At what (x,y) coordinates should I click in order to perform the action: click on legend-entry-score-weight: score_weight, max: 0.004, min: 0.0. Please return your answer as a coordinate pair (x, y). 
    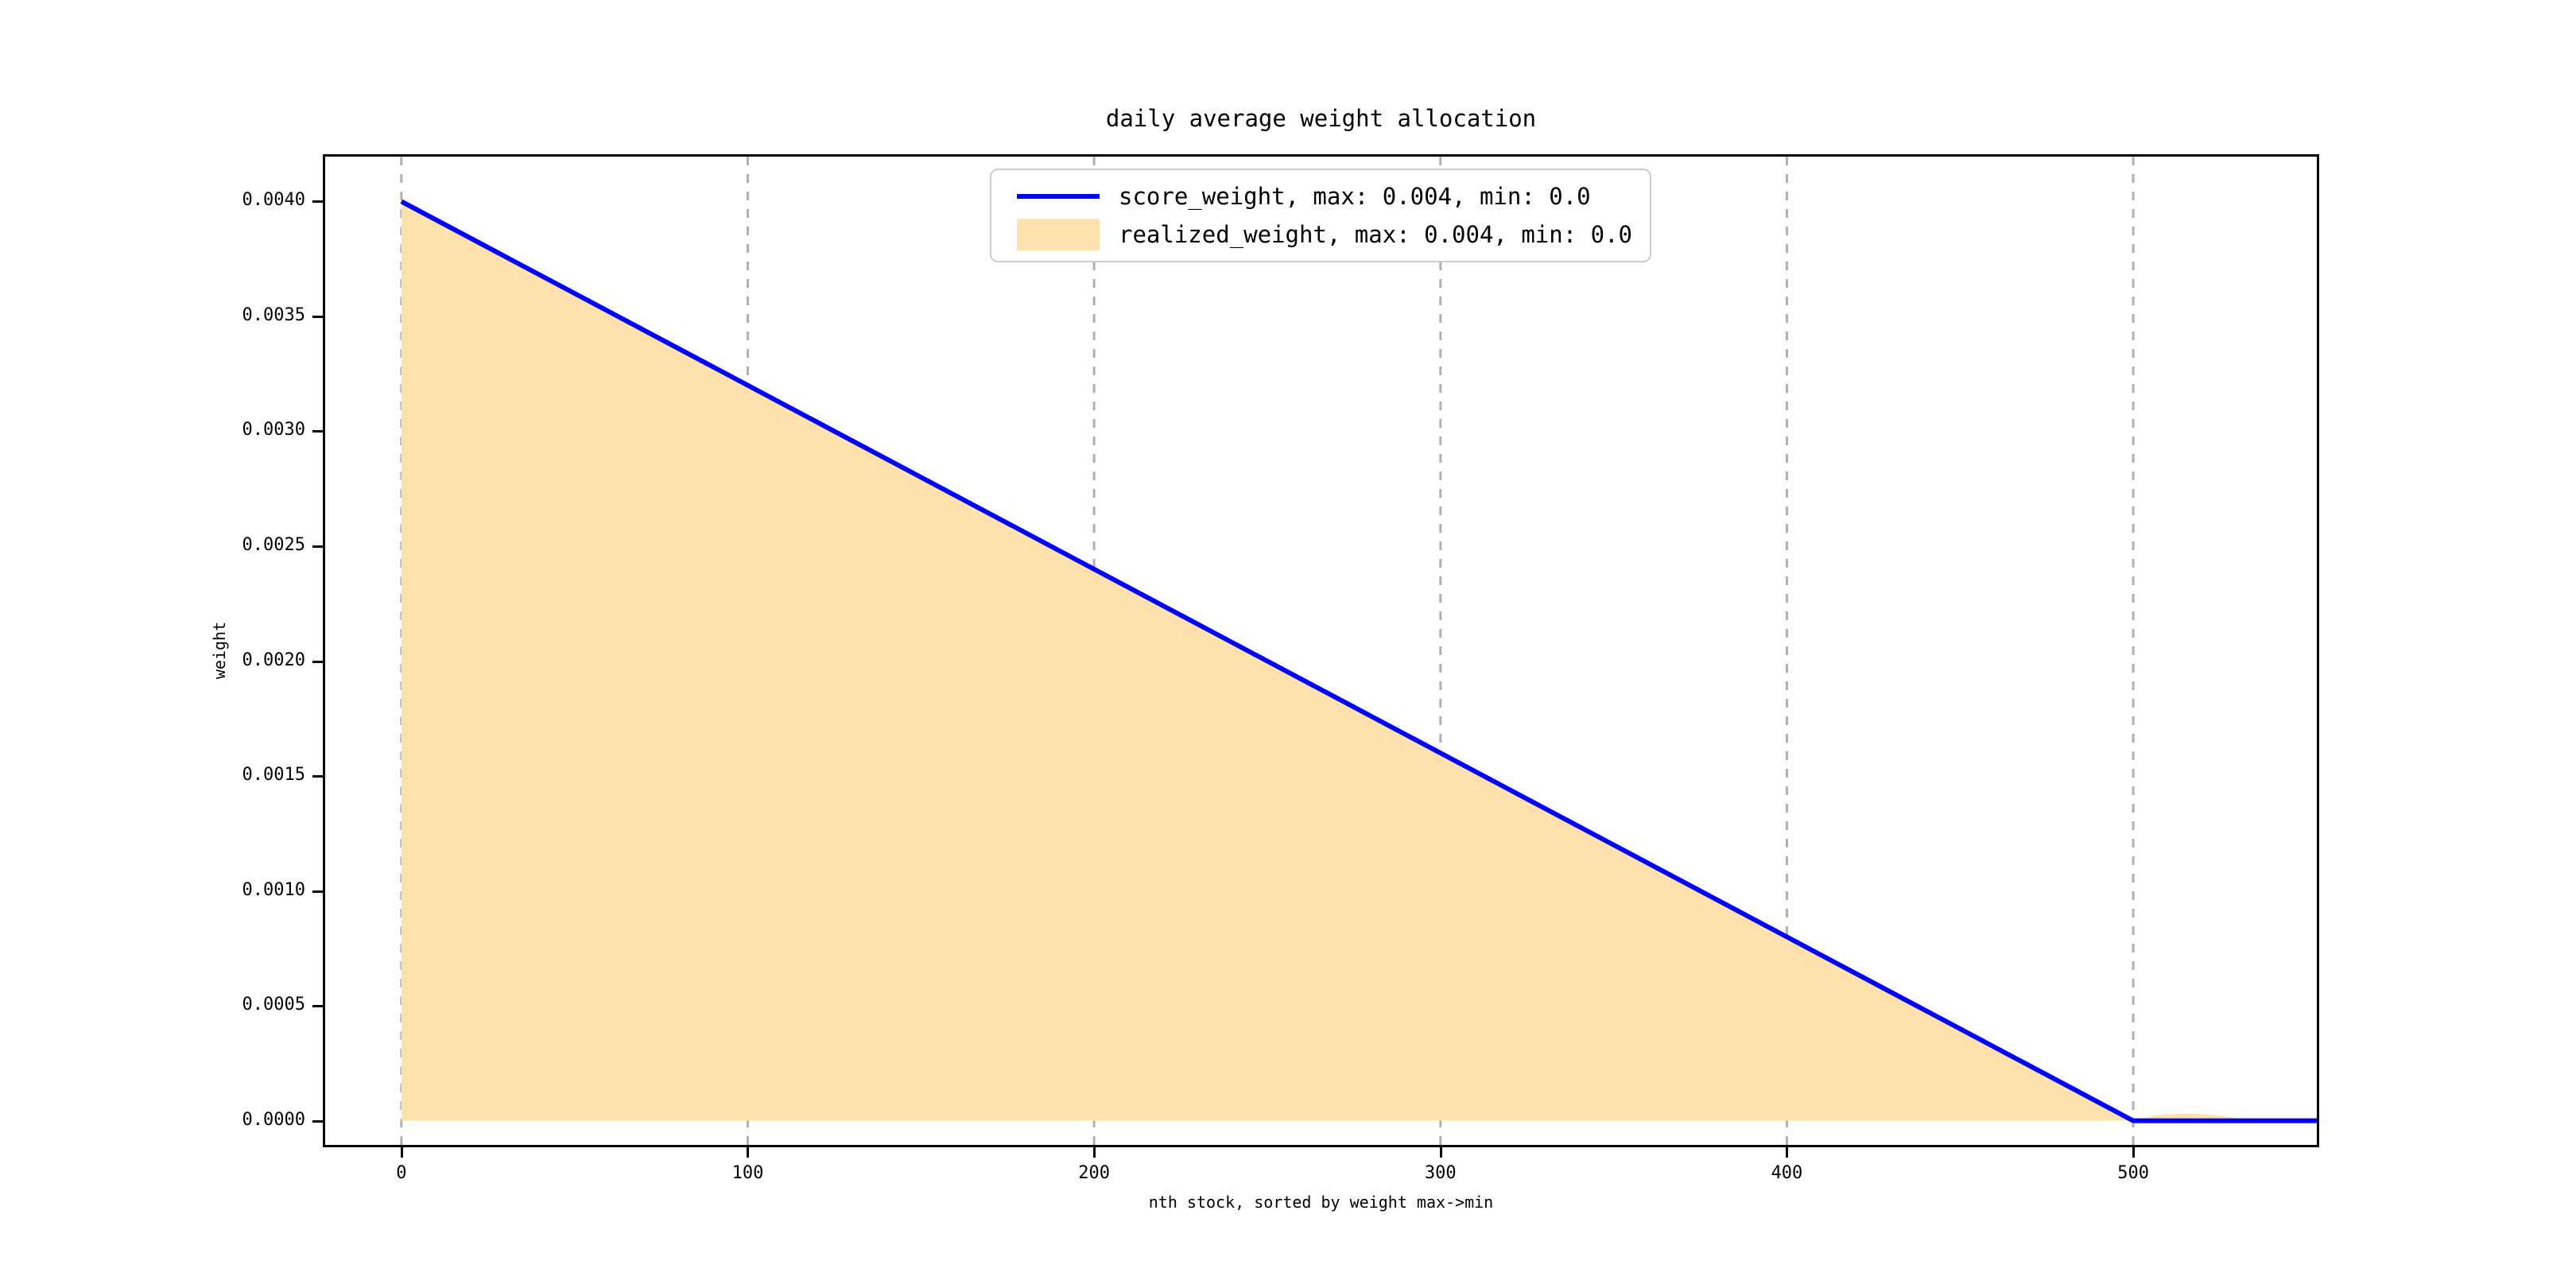
    Looking at the image, I should click on (1319, 196).